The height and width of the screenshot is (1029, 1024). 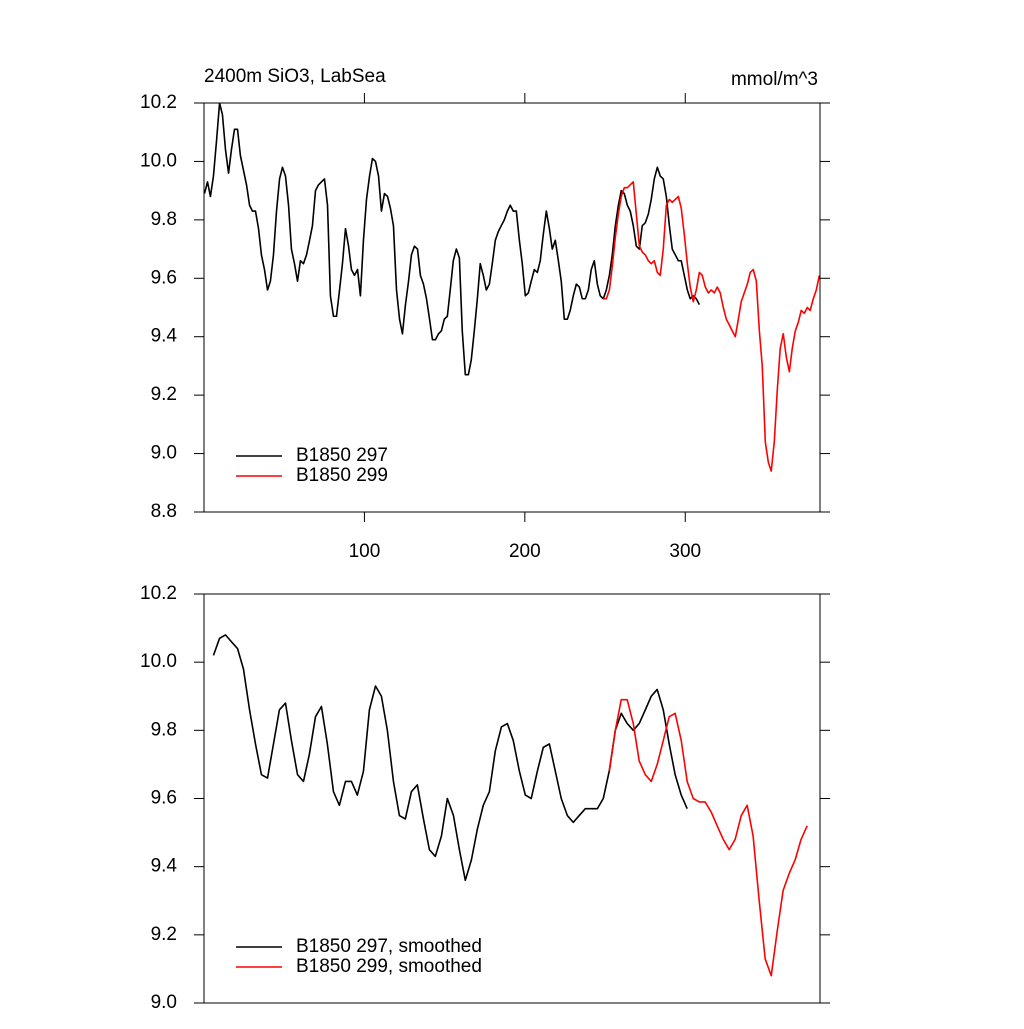 What do you see at coordinates (685, 551) in the screenshot?
I see `x-tick-label: 300` at bounding box center [685, 551].